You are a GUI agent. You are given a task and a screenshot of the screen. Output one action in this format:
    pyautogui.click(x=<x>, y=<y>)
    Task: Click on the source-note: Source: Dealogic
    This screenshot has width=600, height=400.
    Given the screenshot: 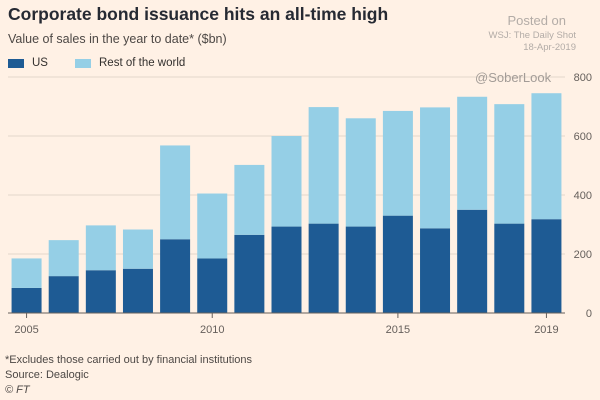 What is the action you would take?
    pyautogui.click(x=47, y=374)
    